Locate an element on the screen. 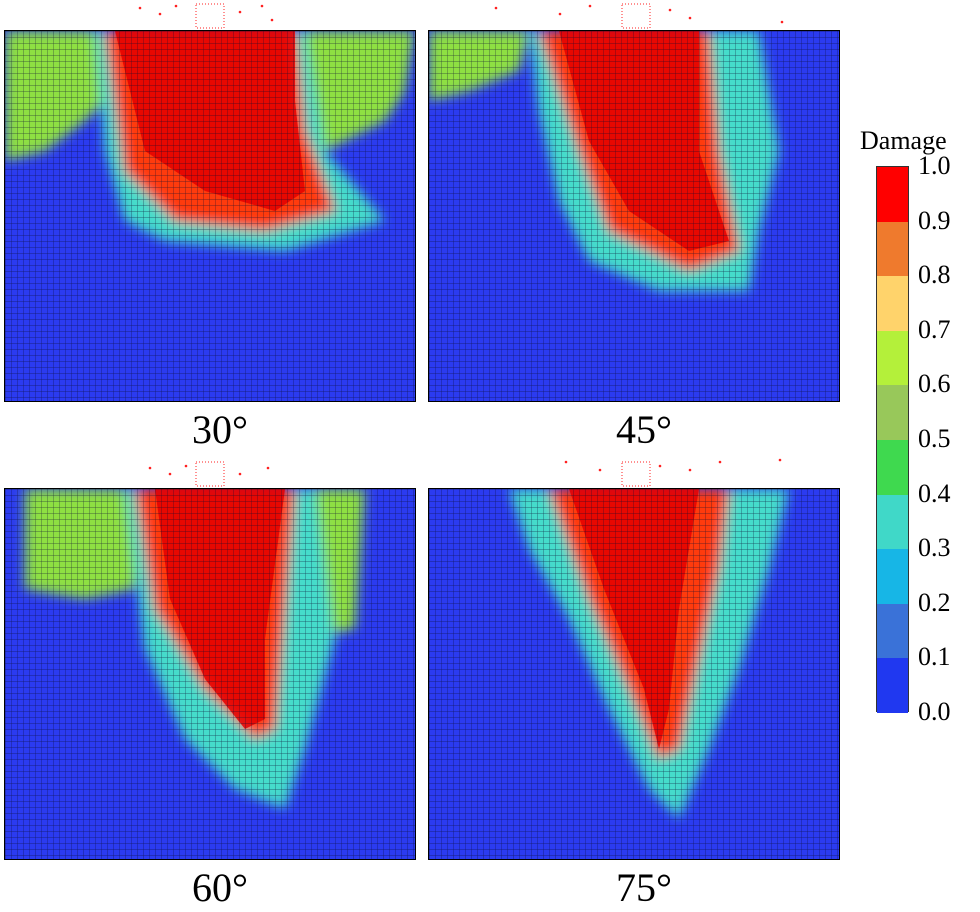  legend-tick-label: 0.4 is located at coordinates (934, 493).